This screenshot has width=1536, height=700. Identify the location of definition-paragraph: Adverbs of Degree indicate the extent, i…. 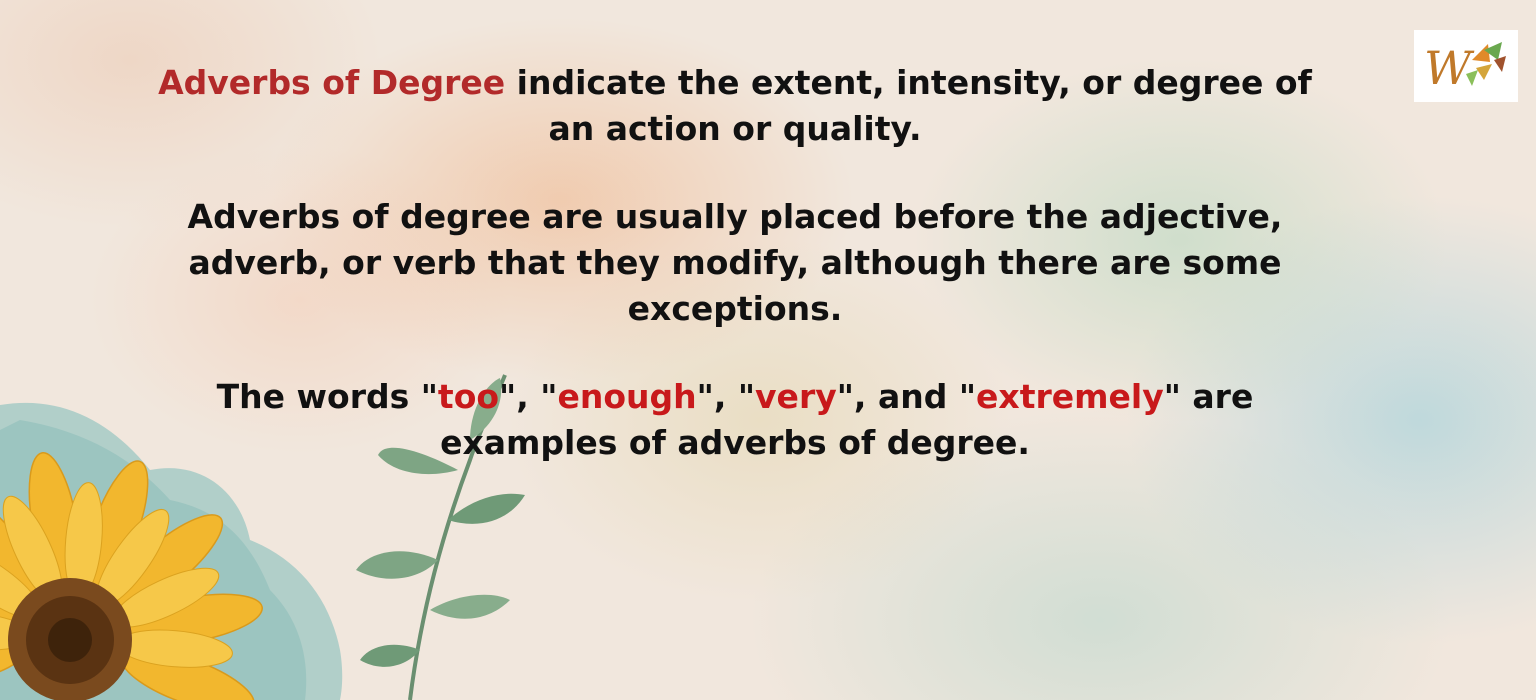
(735, 106).